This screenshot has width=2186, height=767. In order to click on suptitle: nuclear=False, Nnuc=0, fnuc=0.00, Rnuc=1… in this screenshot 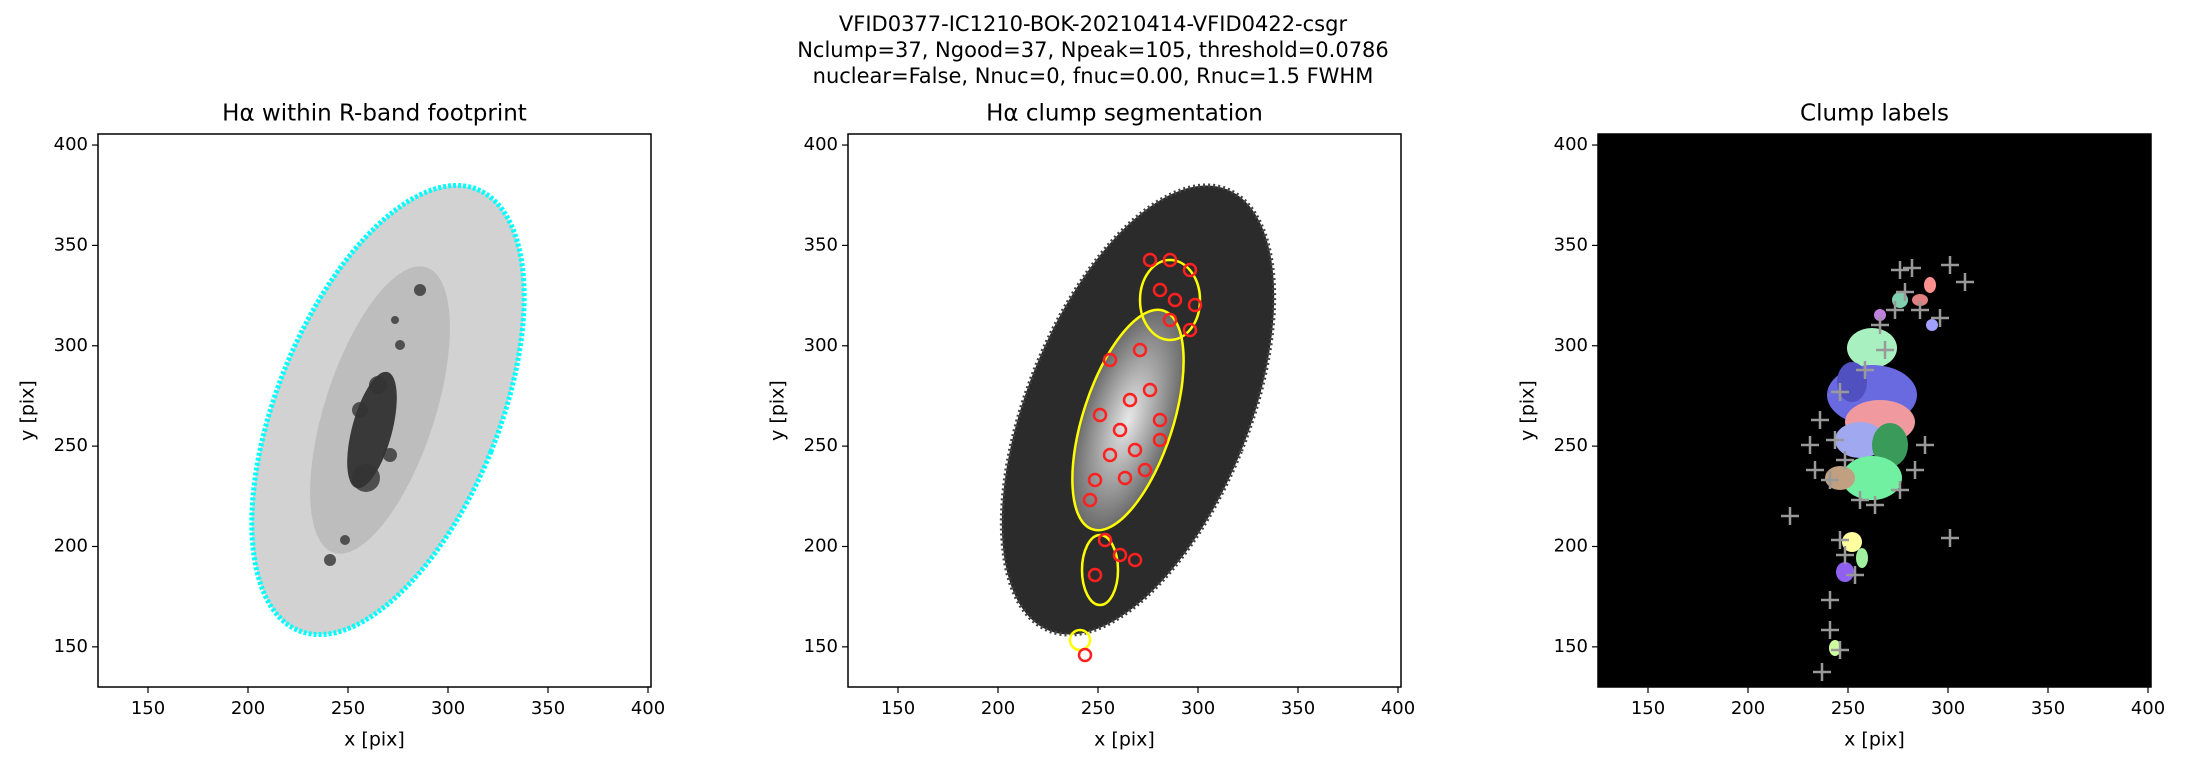, I will do `click(1093, 76)`.